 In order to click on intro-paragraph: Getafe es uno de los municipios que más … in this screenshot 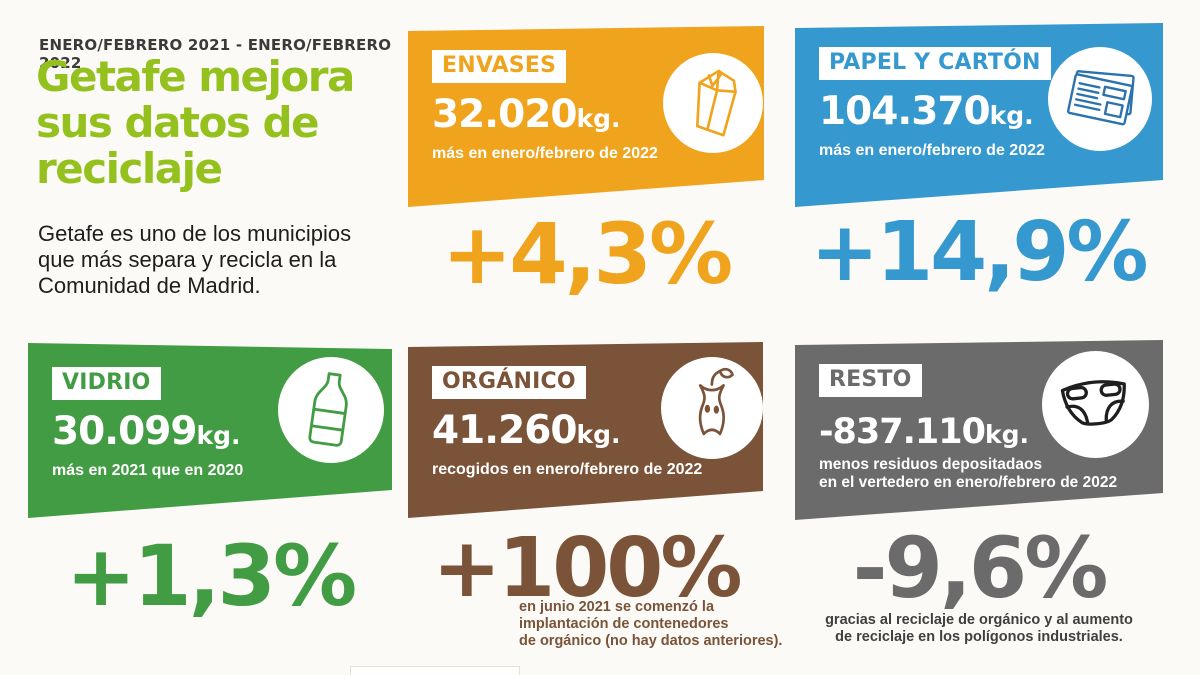, I will do `click(195, 260)`.